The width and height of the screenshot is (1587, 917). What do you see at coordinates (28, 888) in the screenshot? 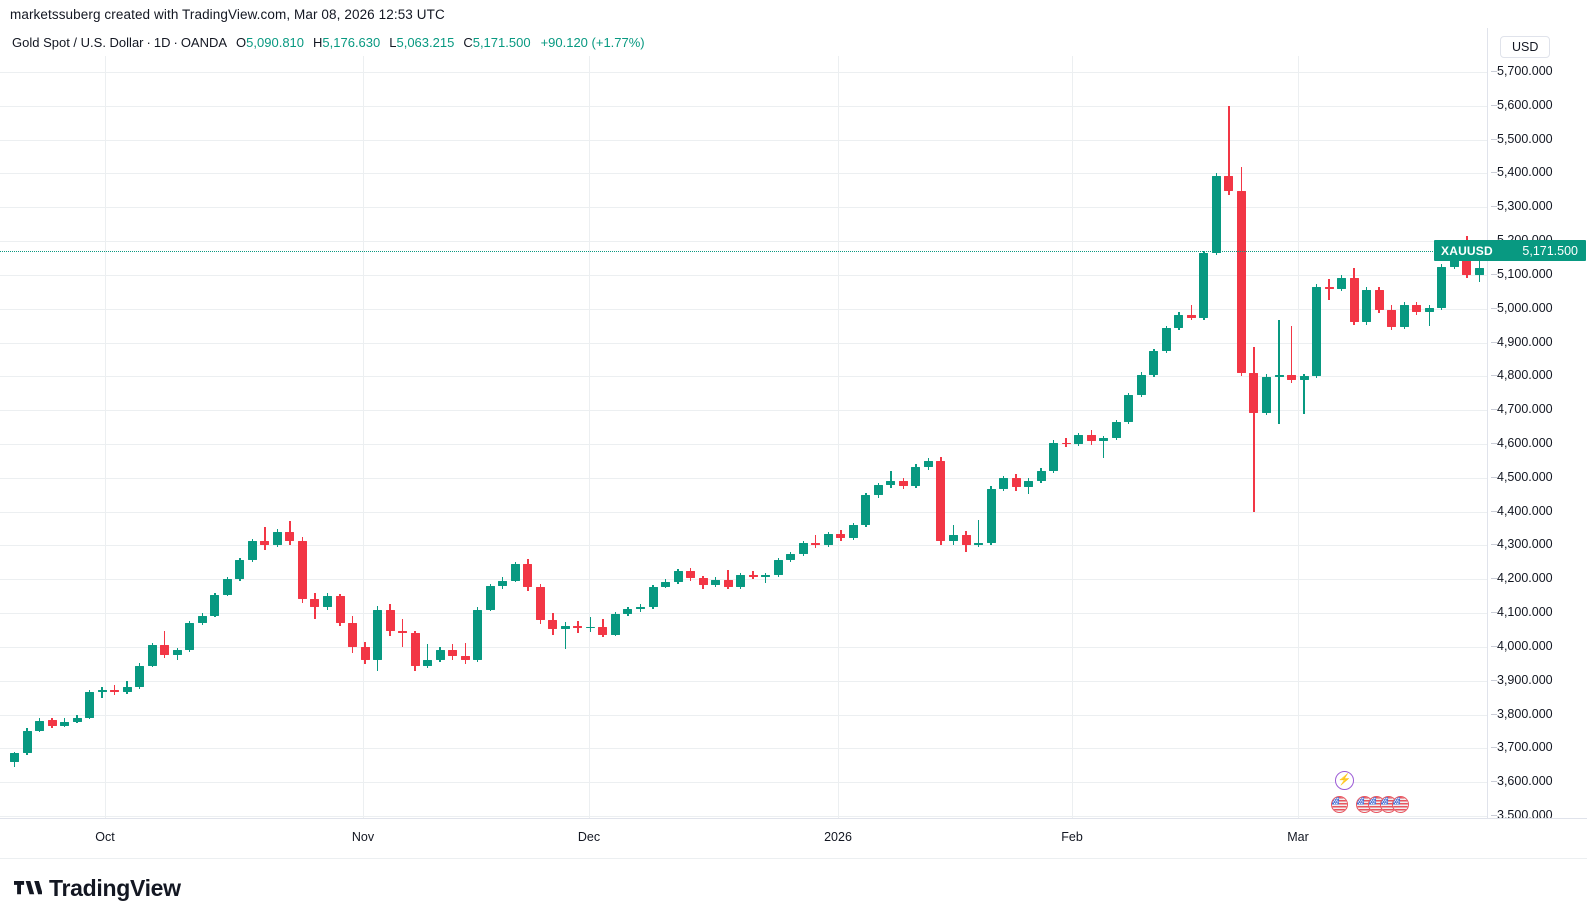
I see `tradingview-logo-icon` at bounding box center [28, 888].